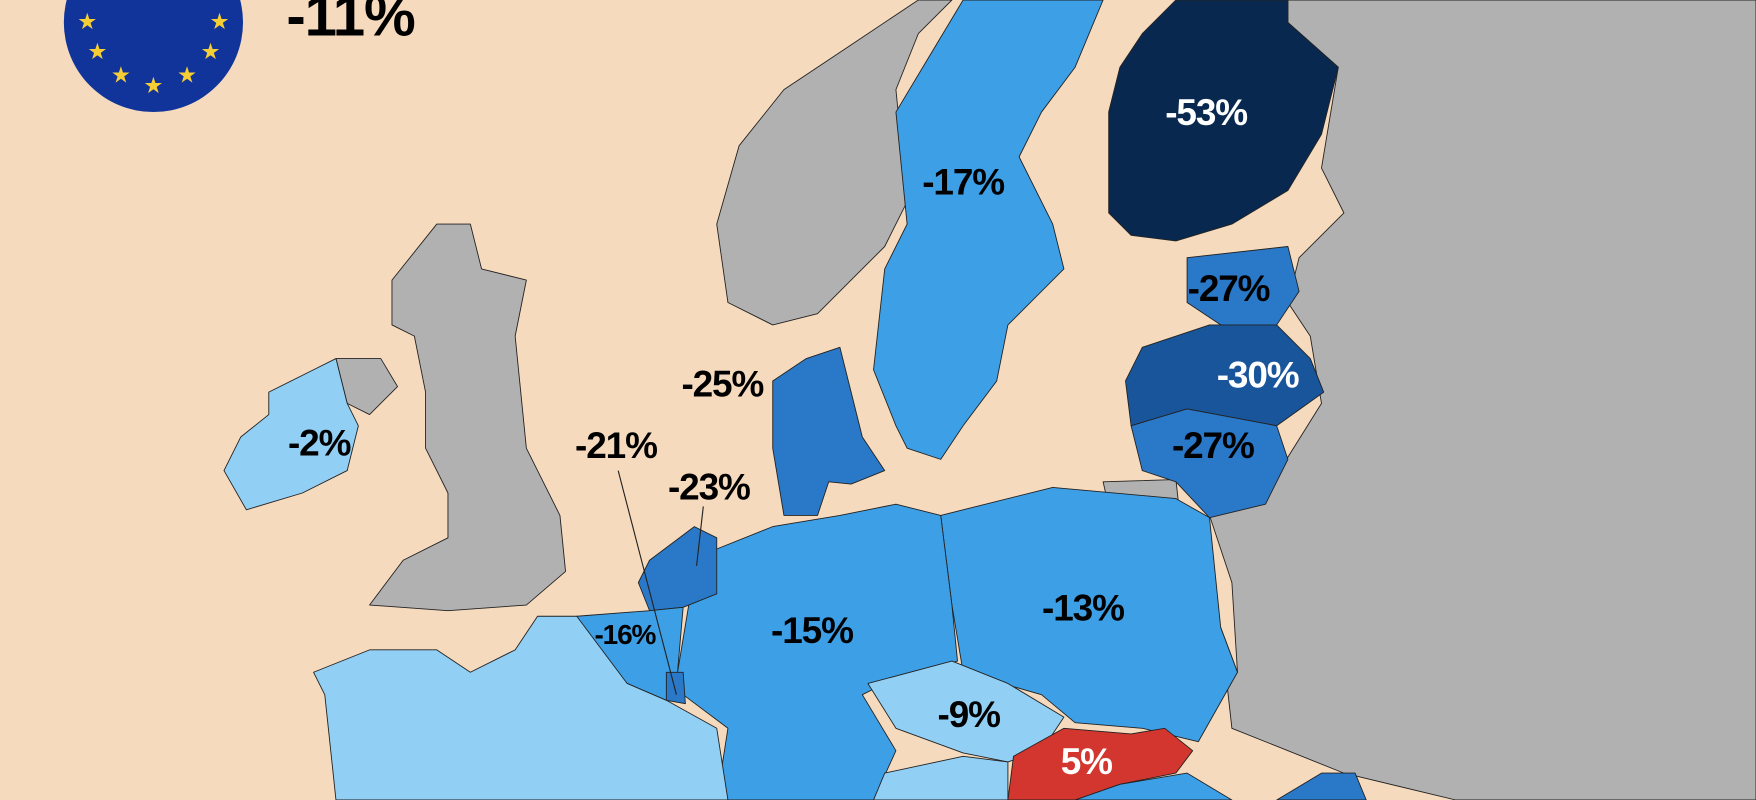 The width and height of the screenshot is (1756, 800). What do you see at coordinates (350, 24) in the screenshot?
I see `eu-label: -11%` at bounding box center [350, 24].